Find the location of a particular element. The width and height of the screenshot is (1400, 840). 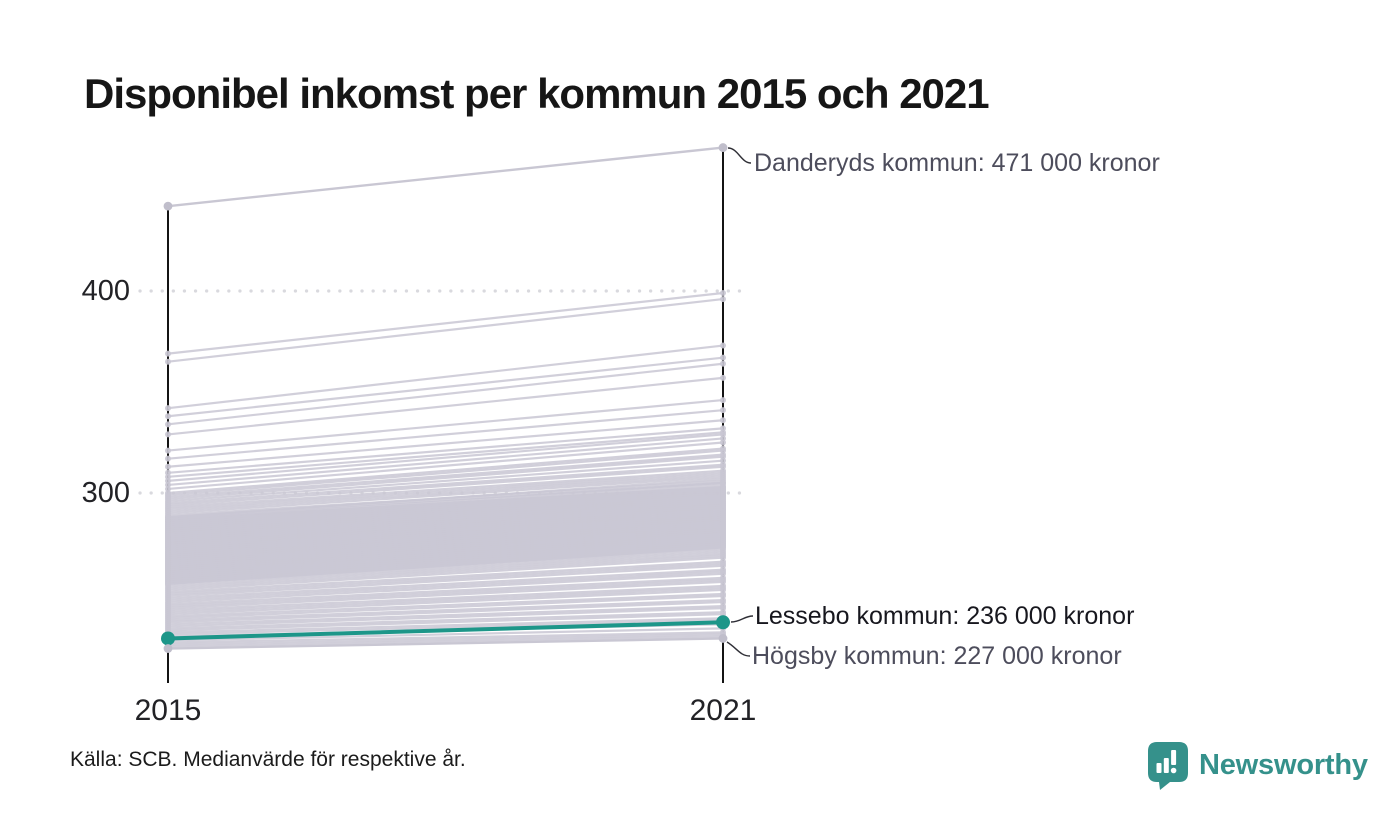

newsworthy-logo: Newsworthy is located at coordinates (1257, 765).